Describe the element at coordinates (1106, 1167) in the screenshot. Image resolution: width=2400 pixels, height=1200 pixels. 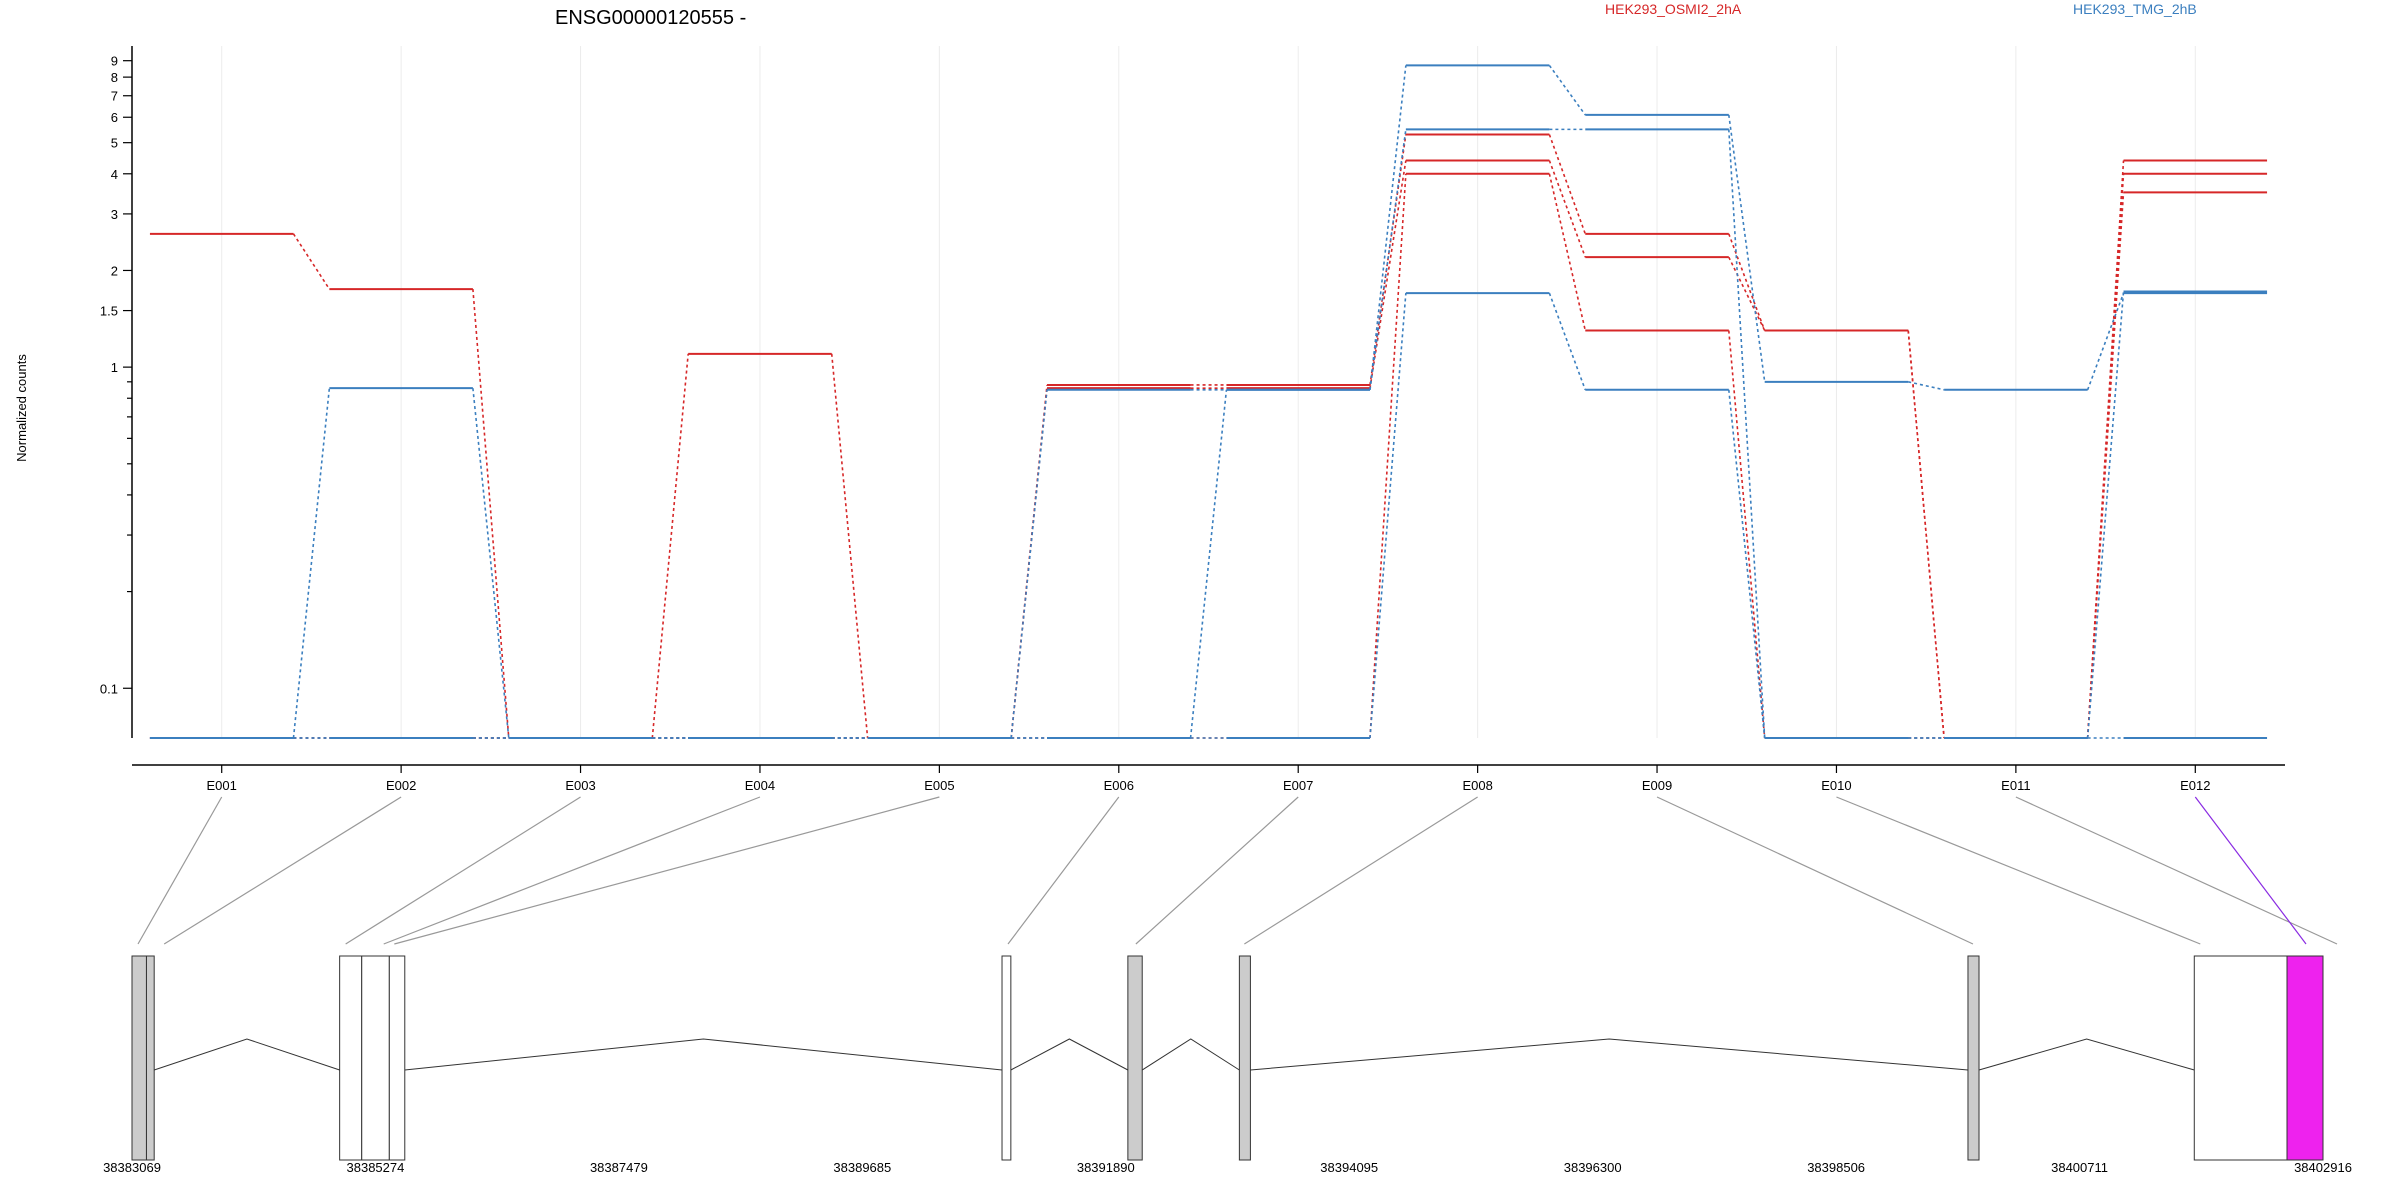
I see `coordinate-label: 38391890` at that location.